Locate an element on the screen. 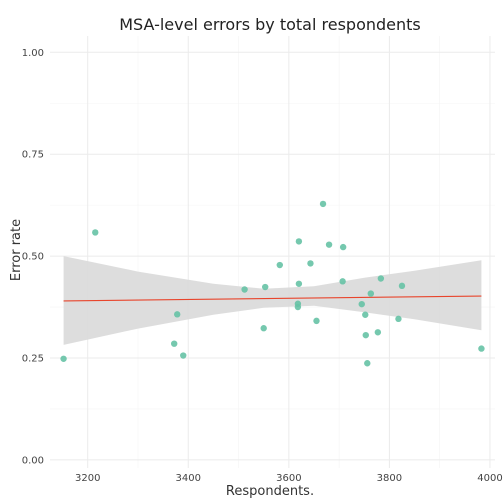 The width and height of the screenshot is (504, 504). x-axis-ticks: 3200 3400 3600 3800 4000 is located at coordinates (289, 478).